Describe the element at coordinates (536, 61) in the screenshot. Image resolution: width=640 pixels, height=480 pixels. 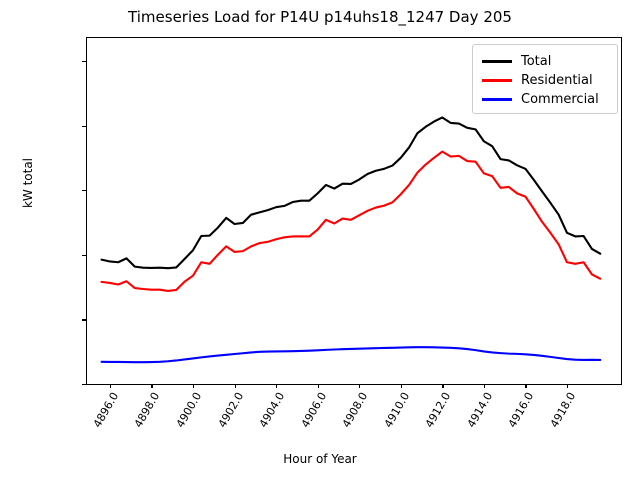
I see `legend-label-total: Total` at that location.